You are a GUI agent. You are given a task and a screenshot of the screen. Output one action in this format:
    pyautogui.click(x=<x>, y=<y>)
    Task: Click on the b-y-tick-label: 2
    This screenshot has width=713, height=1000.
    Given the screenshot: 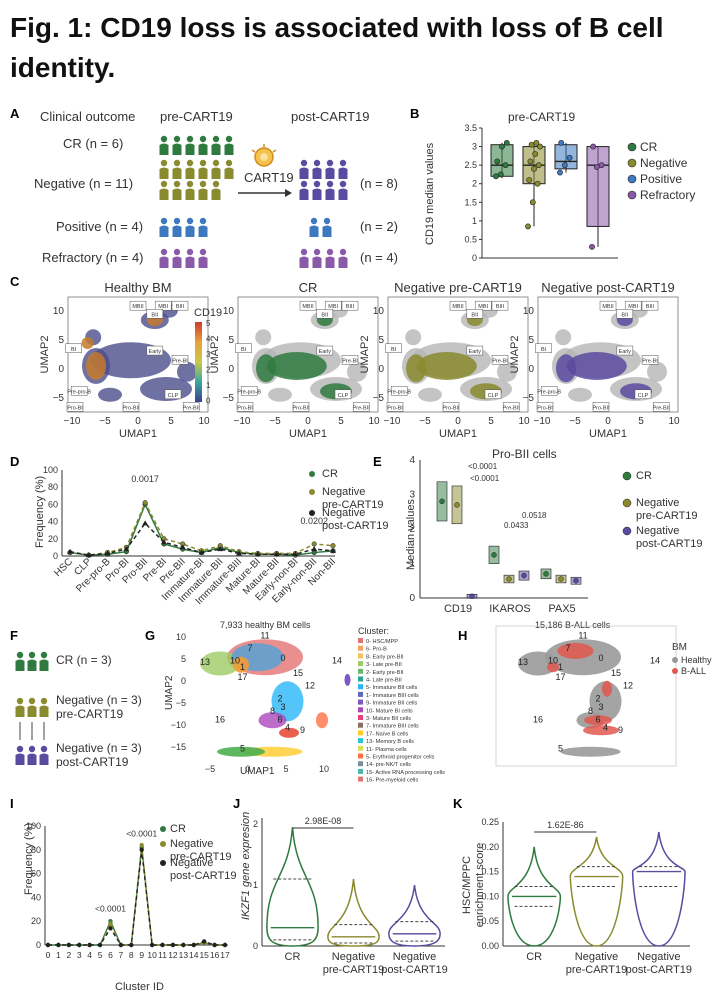 What is the action you would take?
    pyautogui.click(x=474, y=184)
    